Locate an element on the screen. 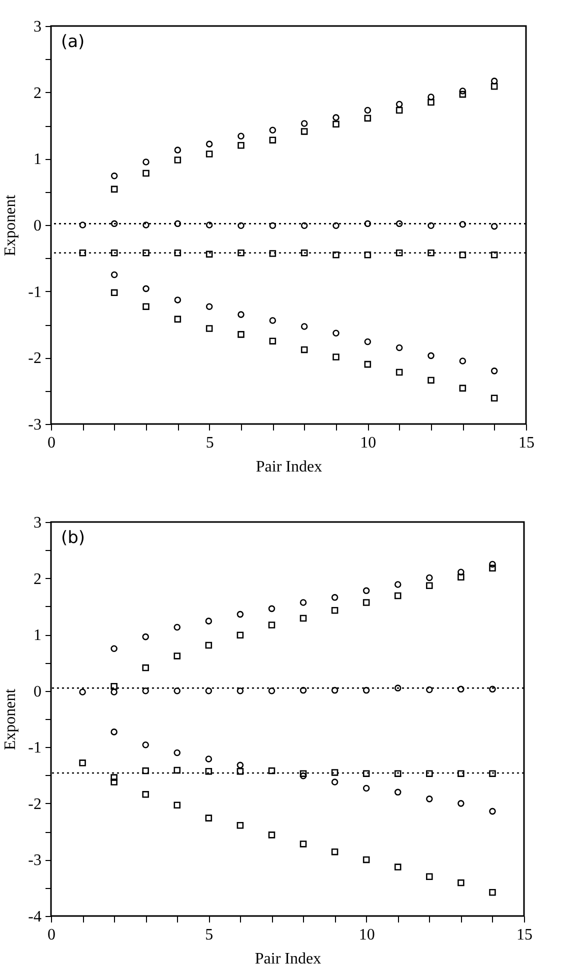 This screenshot has height=973, width=562. y-tick-label: -2 is located at coordinates (35, 359).